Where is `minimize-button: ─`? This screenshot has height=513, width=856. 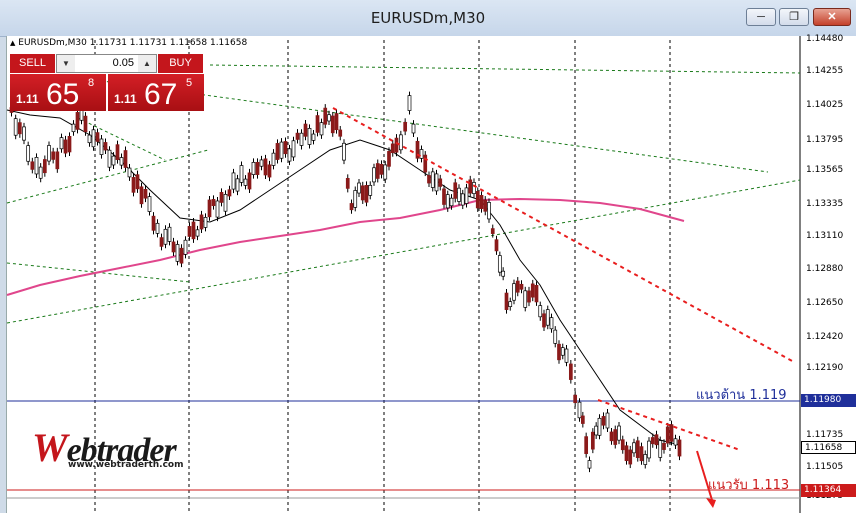 minimize-button: ─ is located at coordinates (761, 17).